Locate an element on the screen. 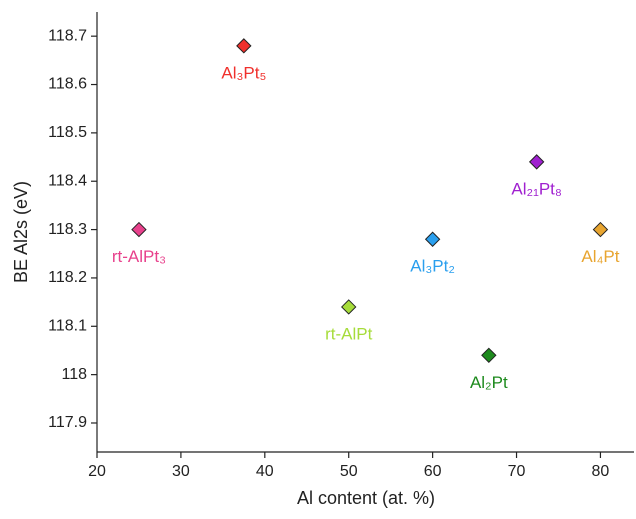 This screenshot has height=519, width=636. y-tick-label: 118.4 is located at coordinates (67, 180).